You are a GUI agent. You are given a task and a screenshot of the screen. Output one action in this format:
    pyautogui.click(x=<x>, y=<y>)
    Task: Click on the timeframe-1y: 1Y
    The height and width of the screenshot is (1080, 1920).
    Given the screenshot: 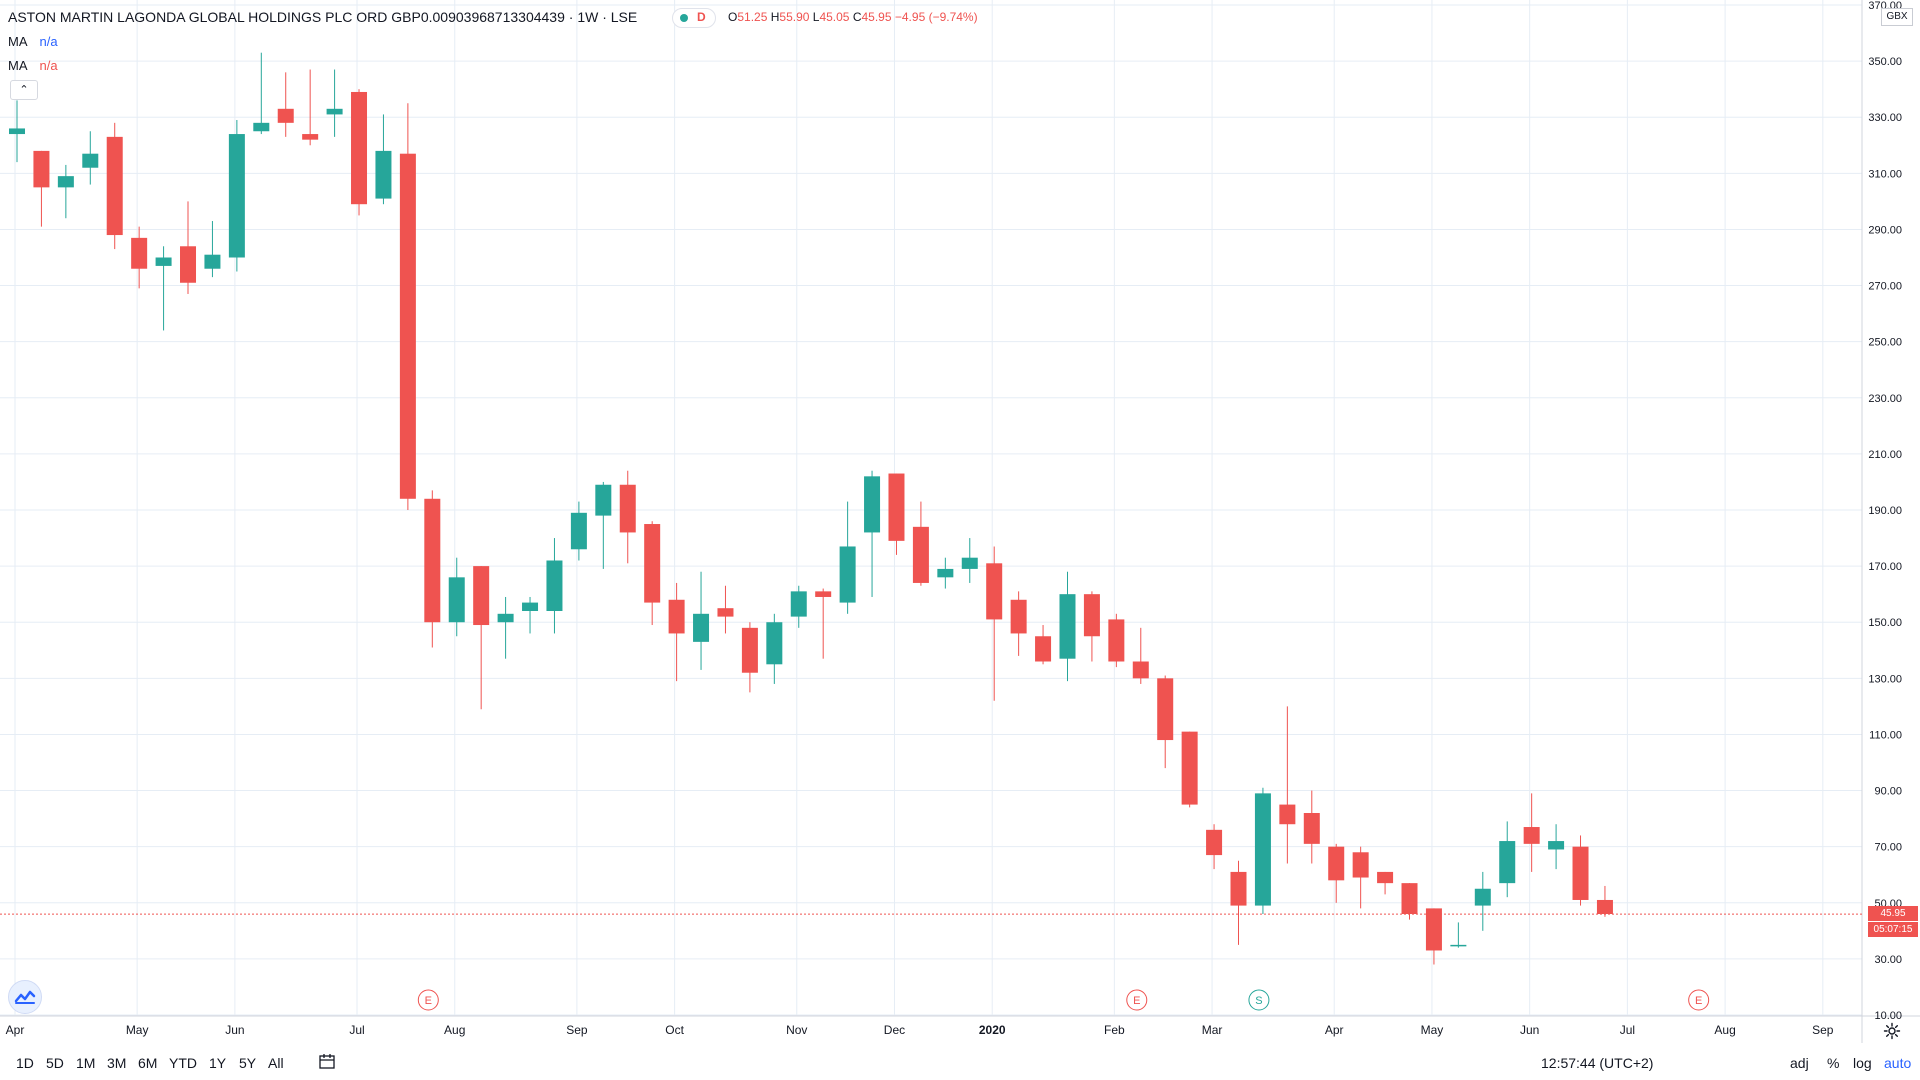 What is the action you would take?
    pyautogui.click(x=218, y=1063)
    